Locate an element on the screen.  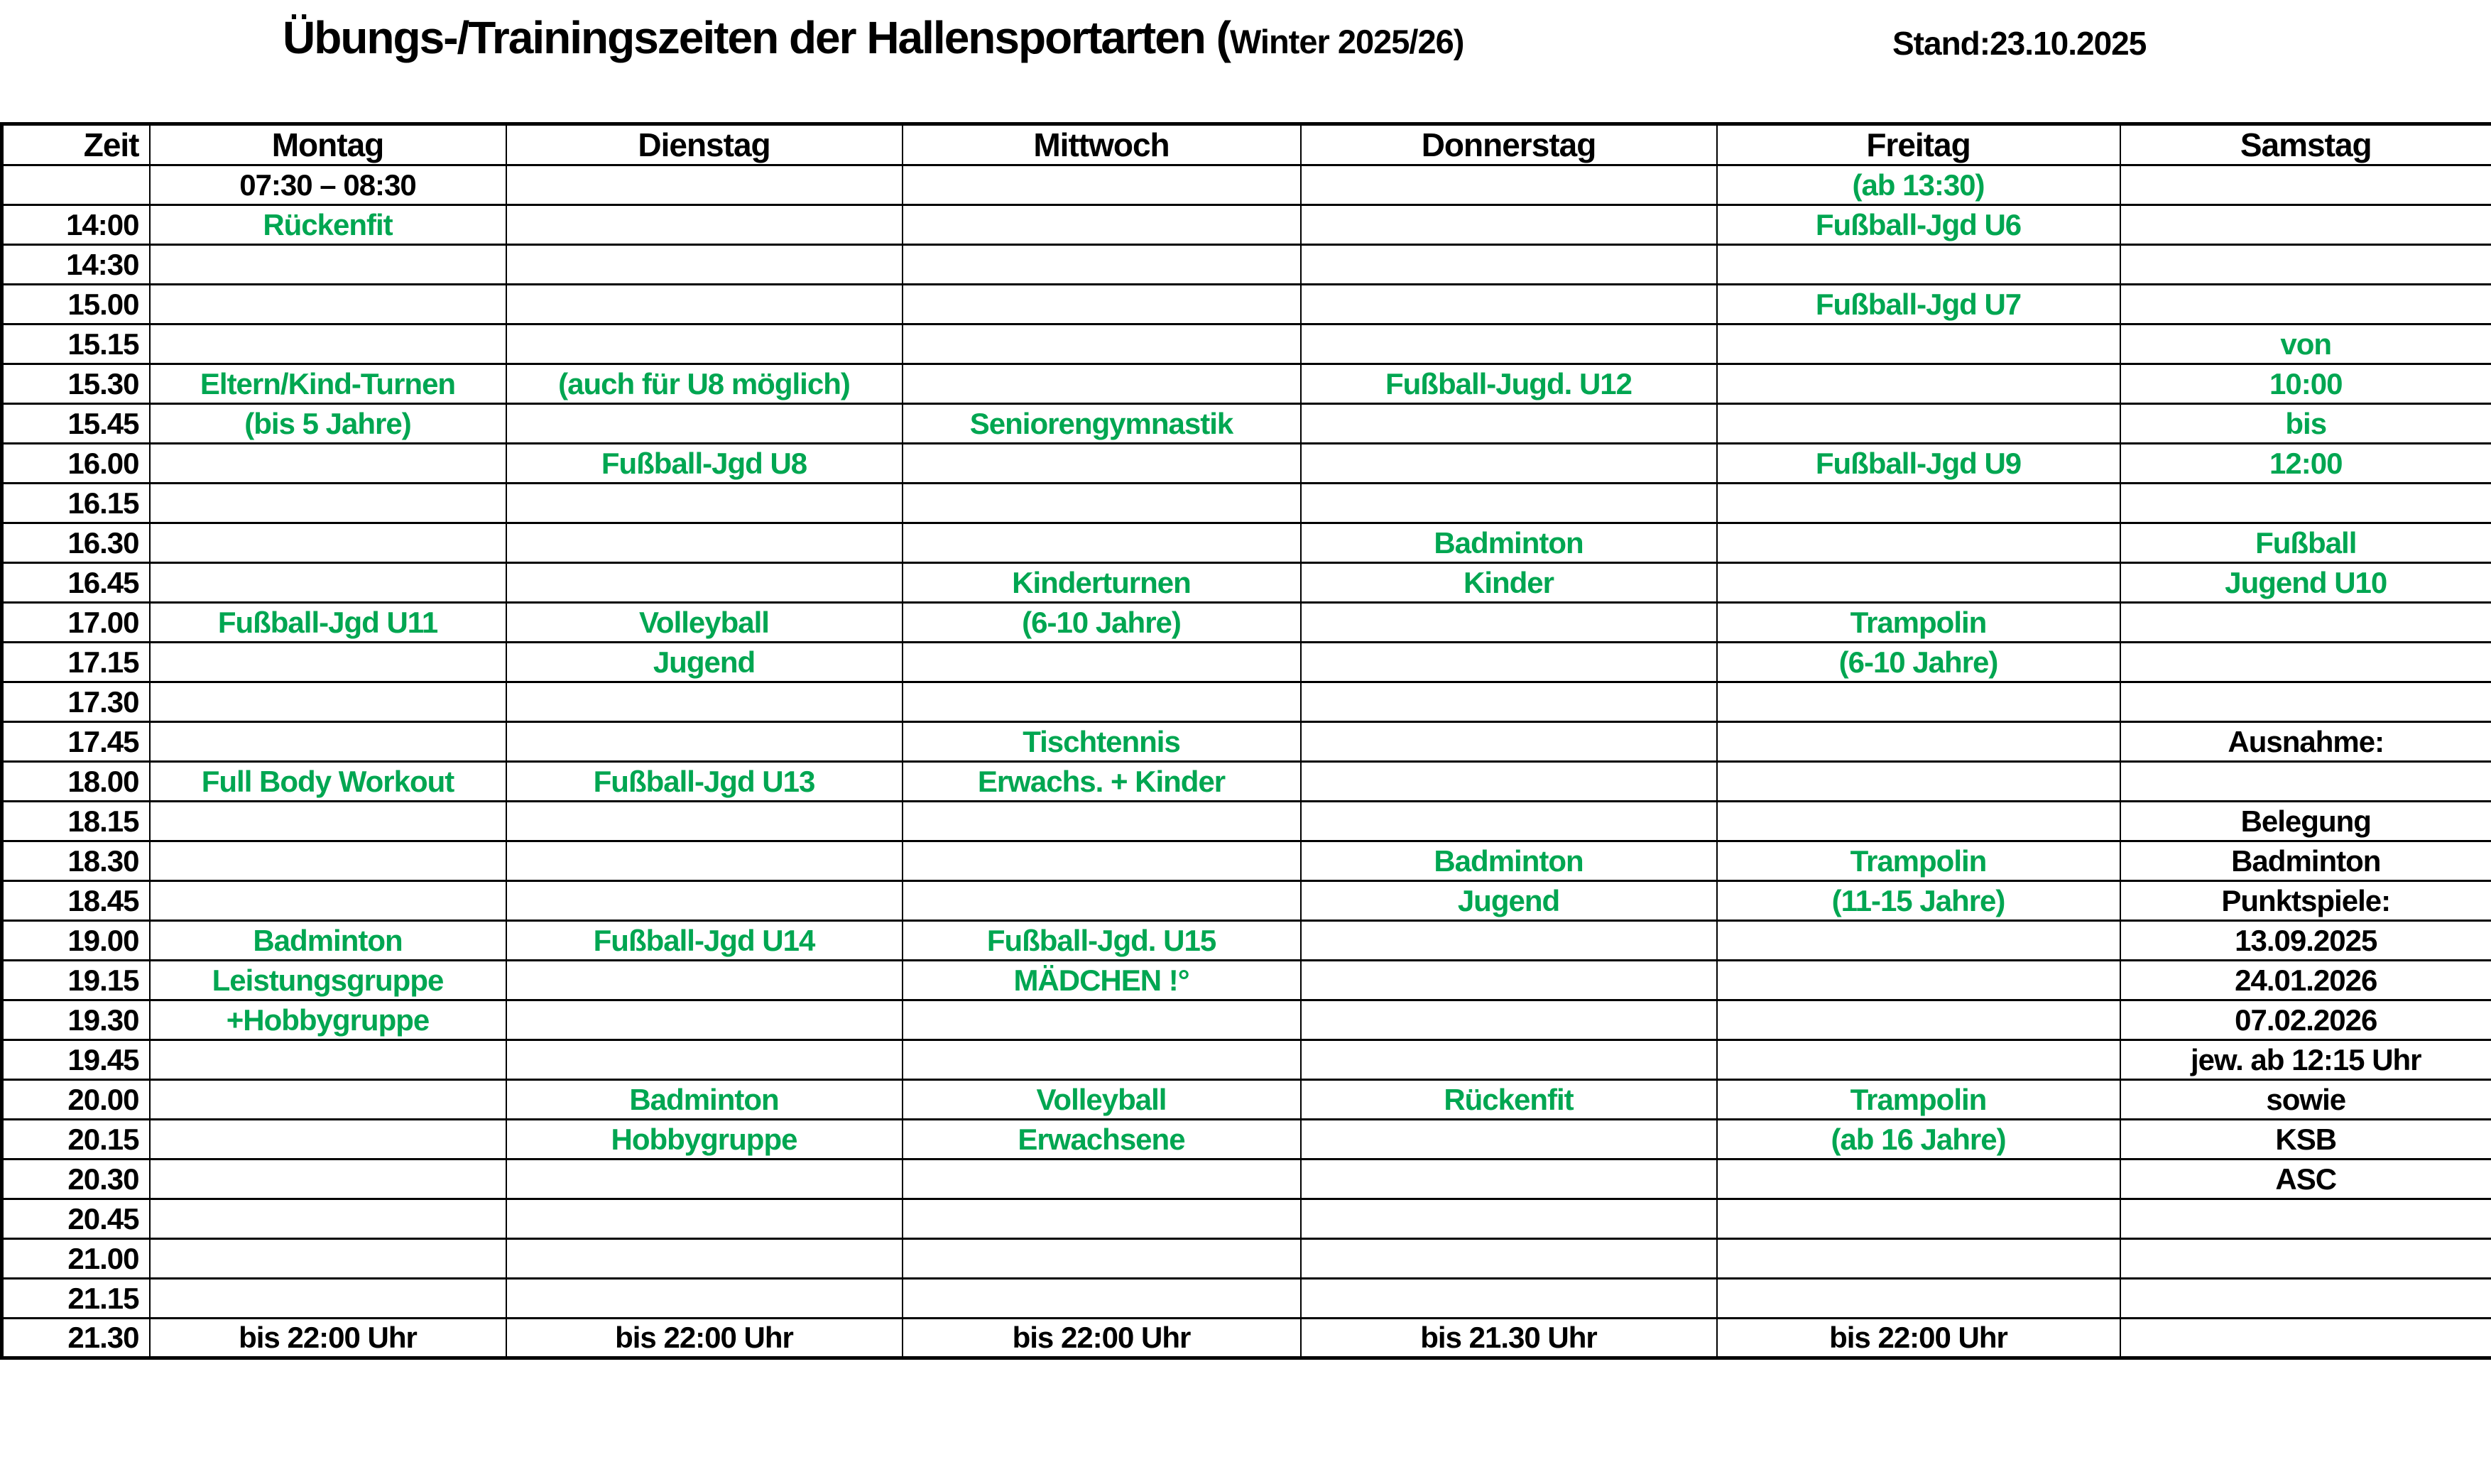
table-row: 20.30 ASC is located at coordinates (1246, 1179).